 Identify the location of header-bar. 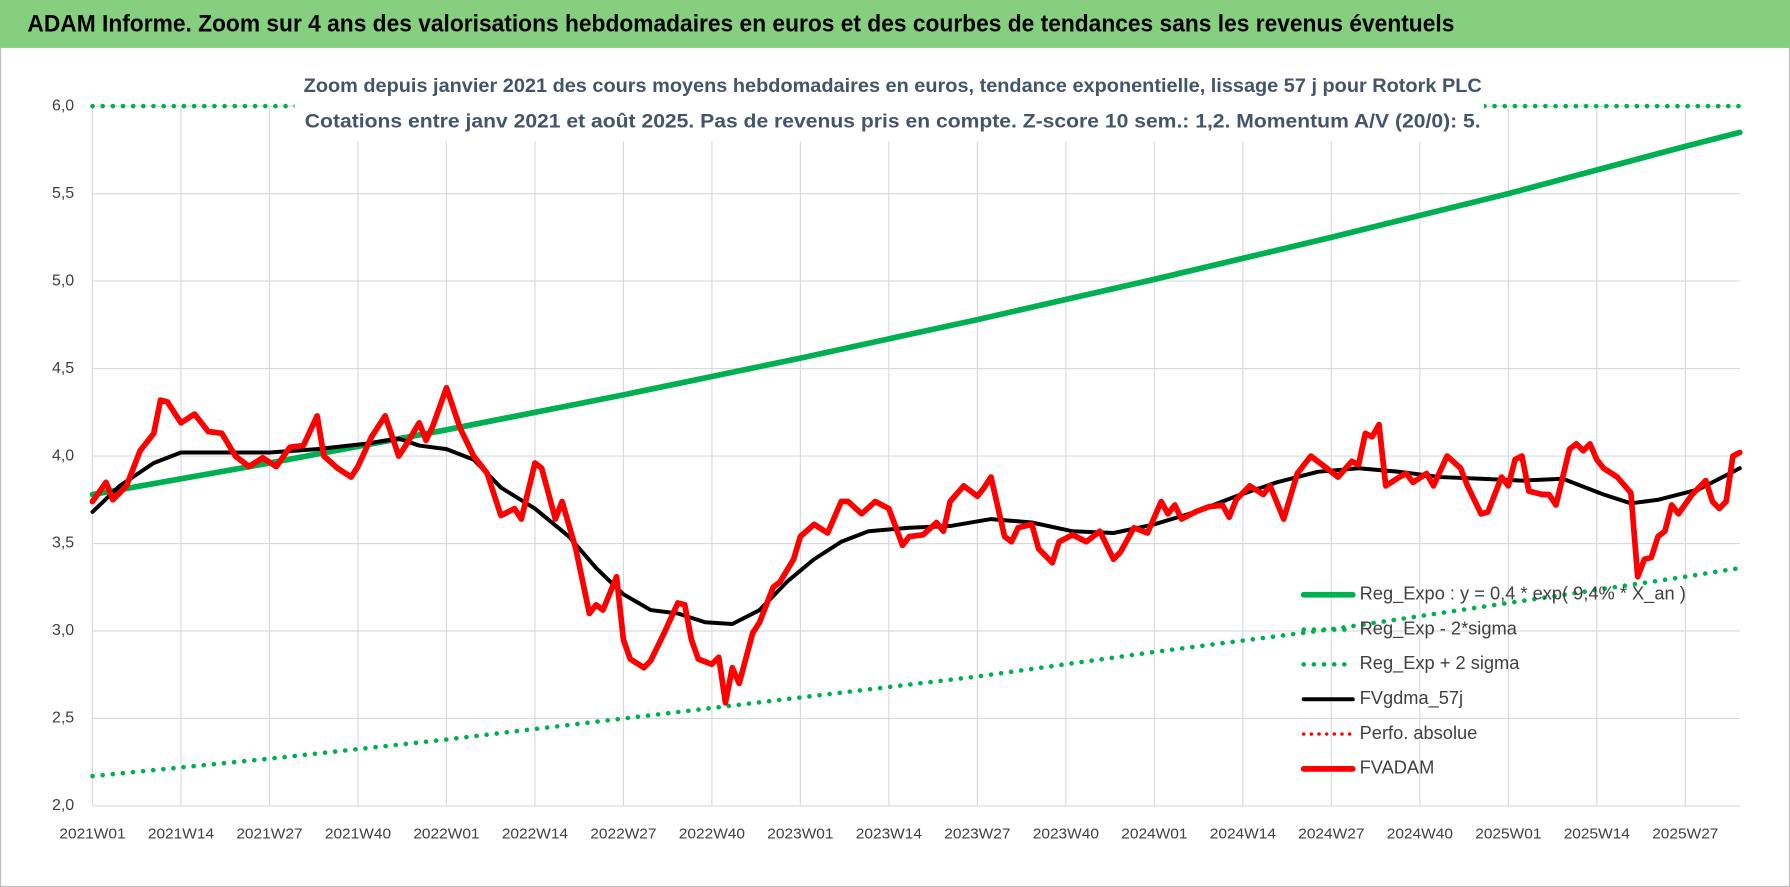
(895, 24).